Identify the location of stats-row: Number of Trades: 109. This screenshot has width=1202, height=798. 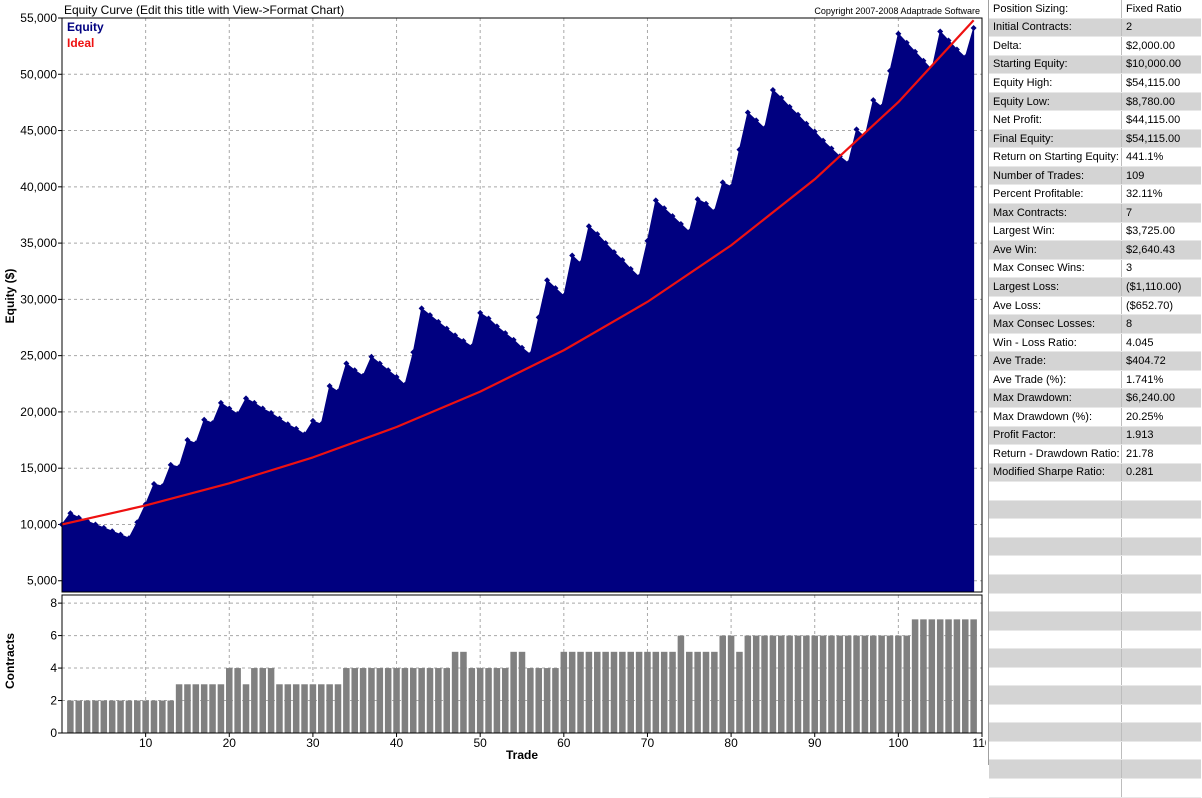
(1095, 176).